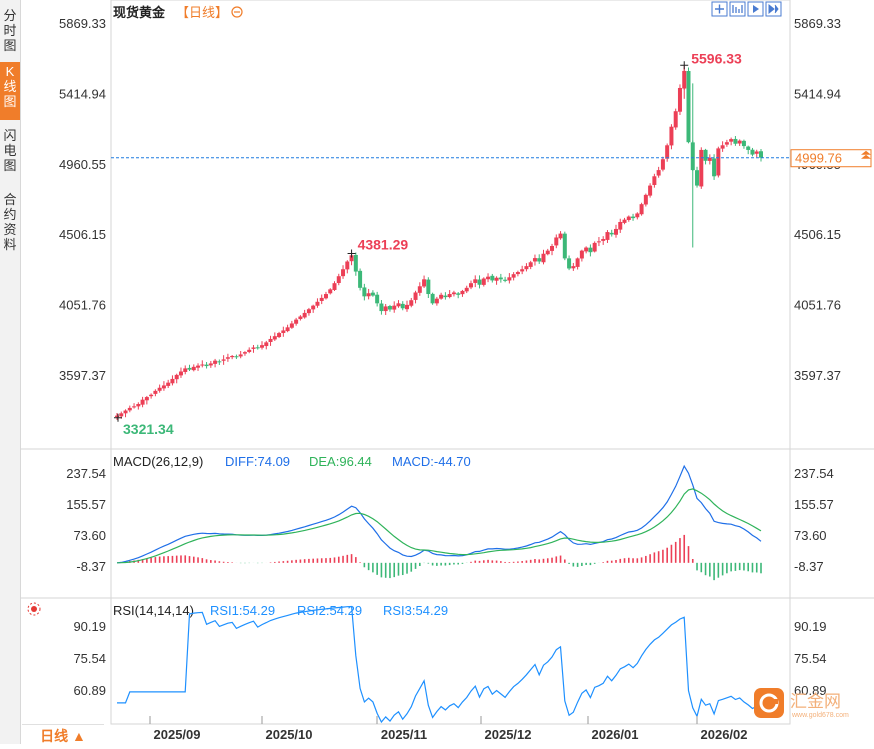 The image size is (874, 749). What do you see at coordinates (10, 31) in the screenshot?
I see `sidebar-tab-0: 分时图` at bounding box center [10, 31].